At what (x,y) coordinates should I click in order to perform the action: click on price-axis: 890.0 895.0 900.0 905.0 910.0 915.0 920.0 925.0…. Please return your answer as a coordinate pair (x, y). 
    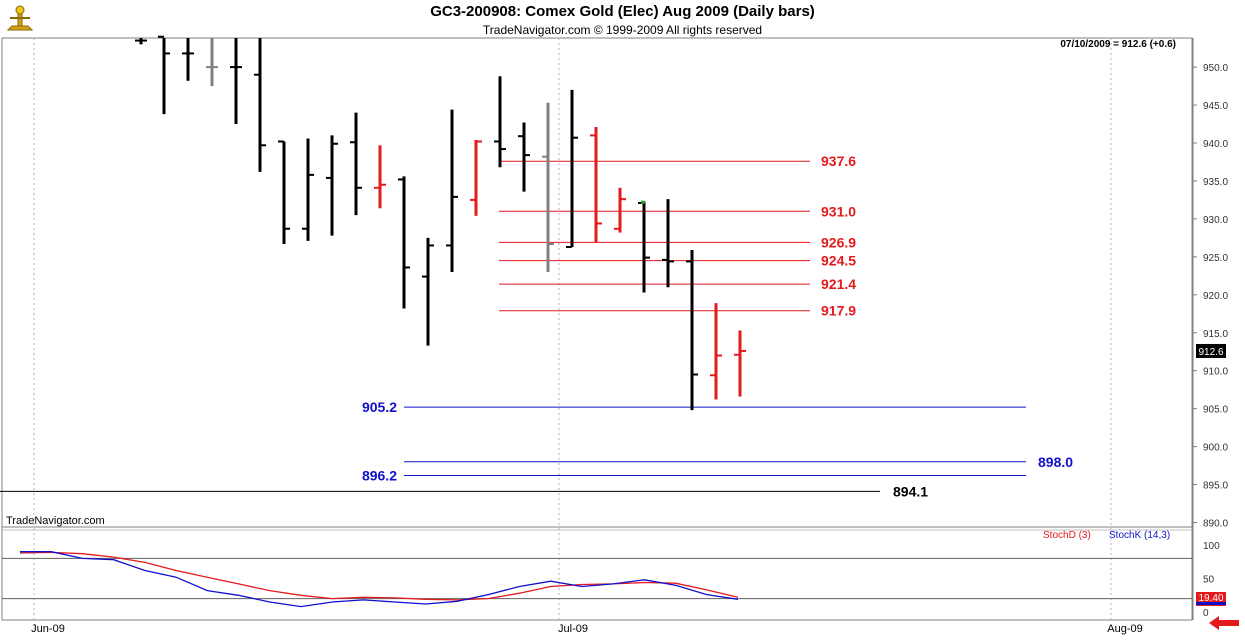
    Looking at the image, I should click on (1210, 296).